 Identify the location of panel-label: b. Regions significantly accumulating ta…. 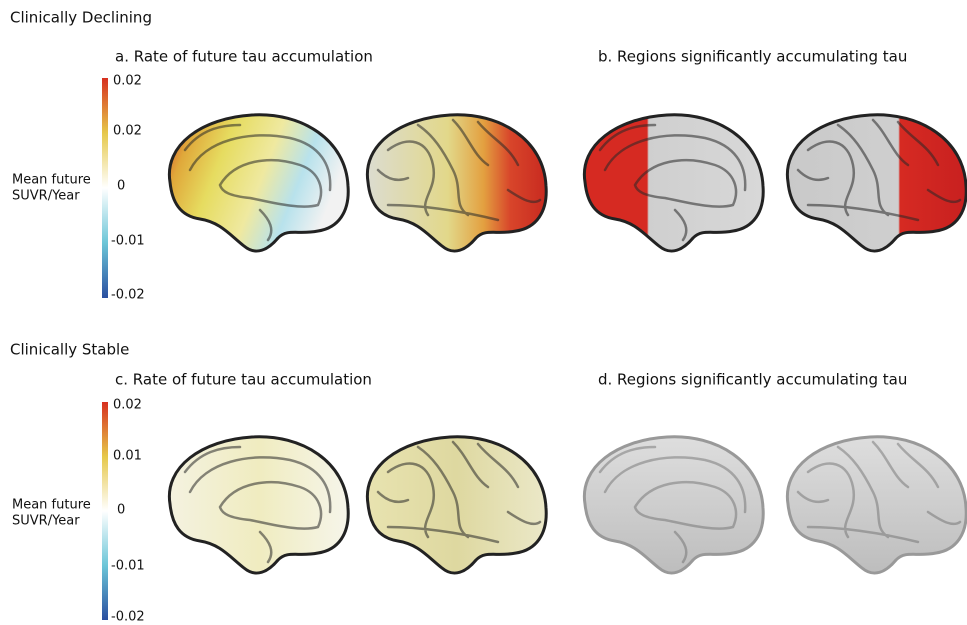
(752, 57).